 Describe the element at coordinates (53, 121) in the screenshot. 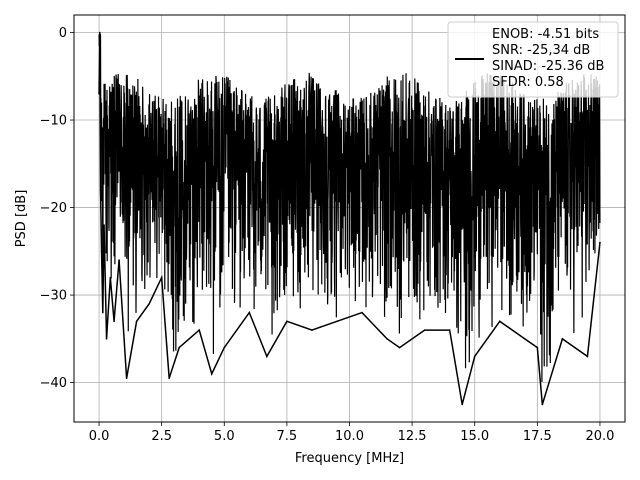

I see `y-tick-label: −10` at that location.